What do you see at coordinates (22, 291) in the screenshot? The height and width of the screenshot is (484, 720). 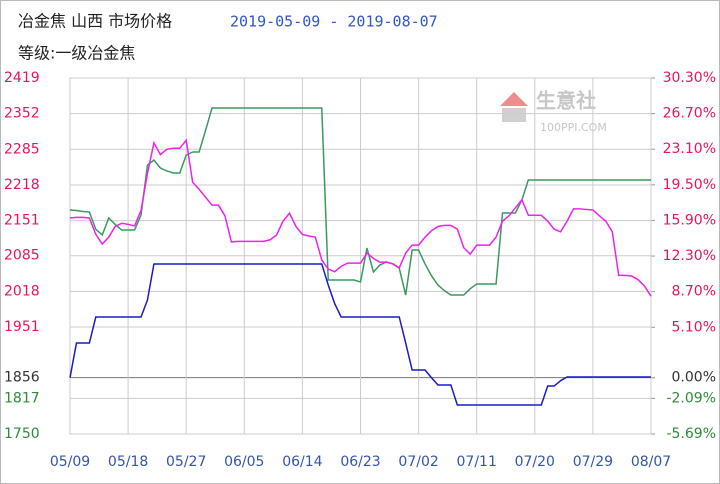 I see `y-tick-label: 2018` at bounding box center [22, 291].